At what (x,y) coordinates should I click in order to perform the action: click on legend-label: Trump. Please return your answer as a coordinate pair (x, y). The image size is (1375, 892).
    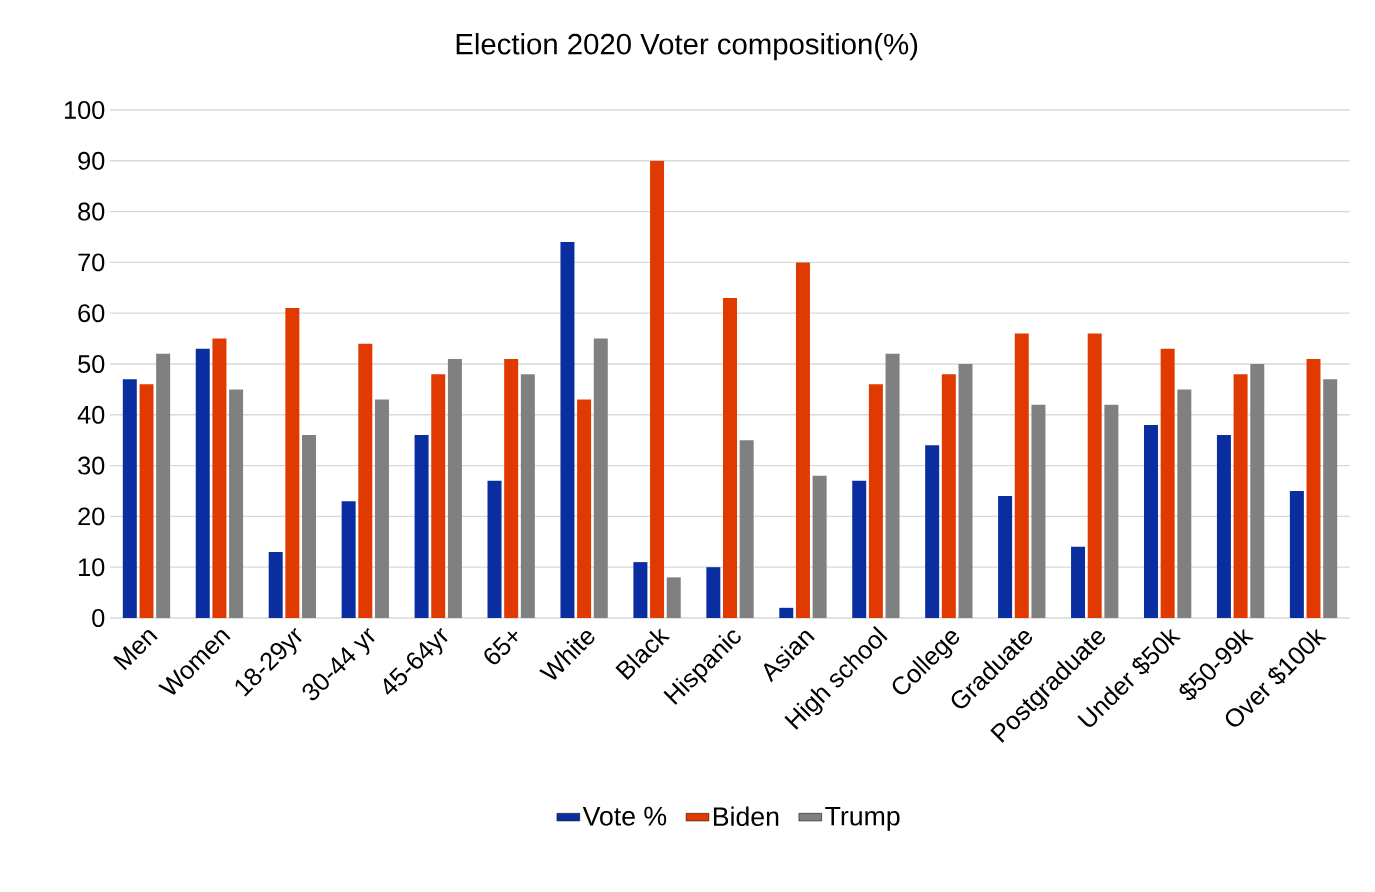
    Looking at the image, I should click on (862, 818).